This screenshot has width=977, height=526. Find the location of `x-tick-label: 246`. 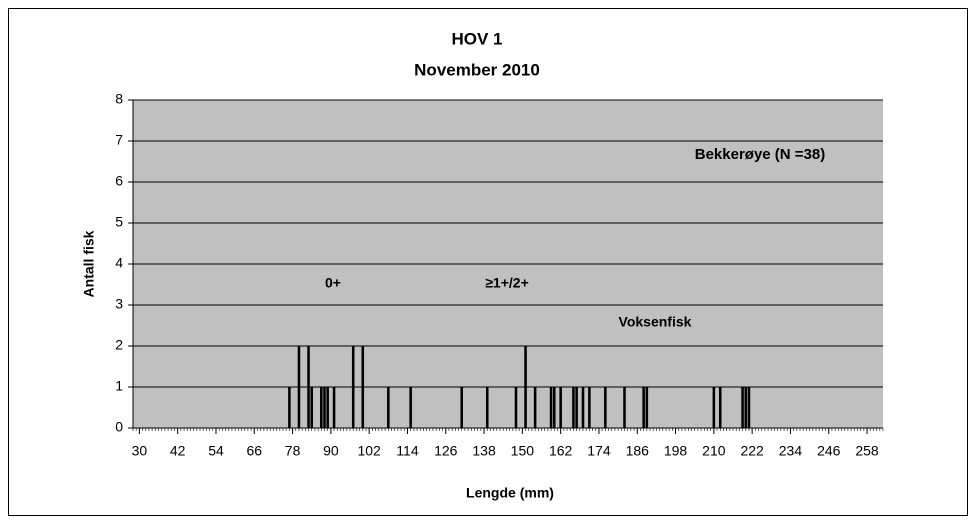

x-tick-label: 246 is located at coordinates (829, 451).